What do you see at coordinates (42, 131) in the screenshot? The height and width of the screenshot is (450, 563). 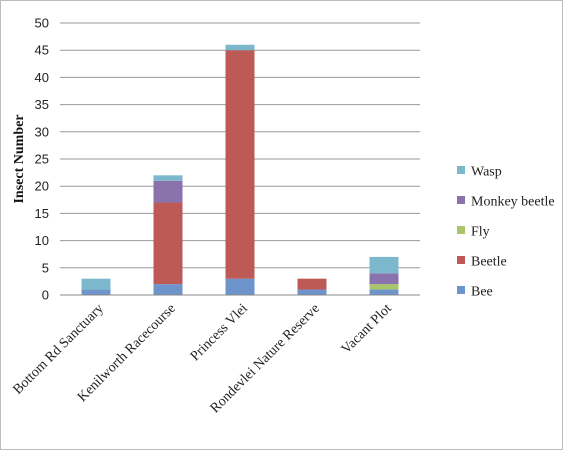 I see `y-tick-label: 30` at bounding box center [42, 131].